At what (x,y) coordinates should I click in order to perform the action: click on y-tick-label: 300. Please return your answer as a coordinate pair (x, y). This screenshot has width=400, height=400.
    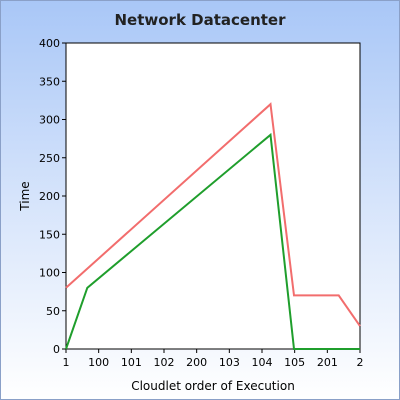
    Looking at the image, I should click on (49, 120).